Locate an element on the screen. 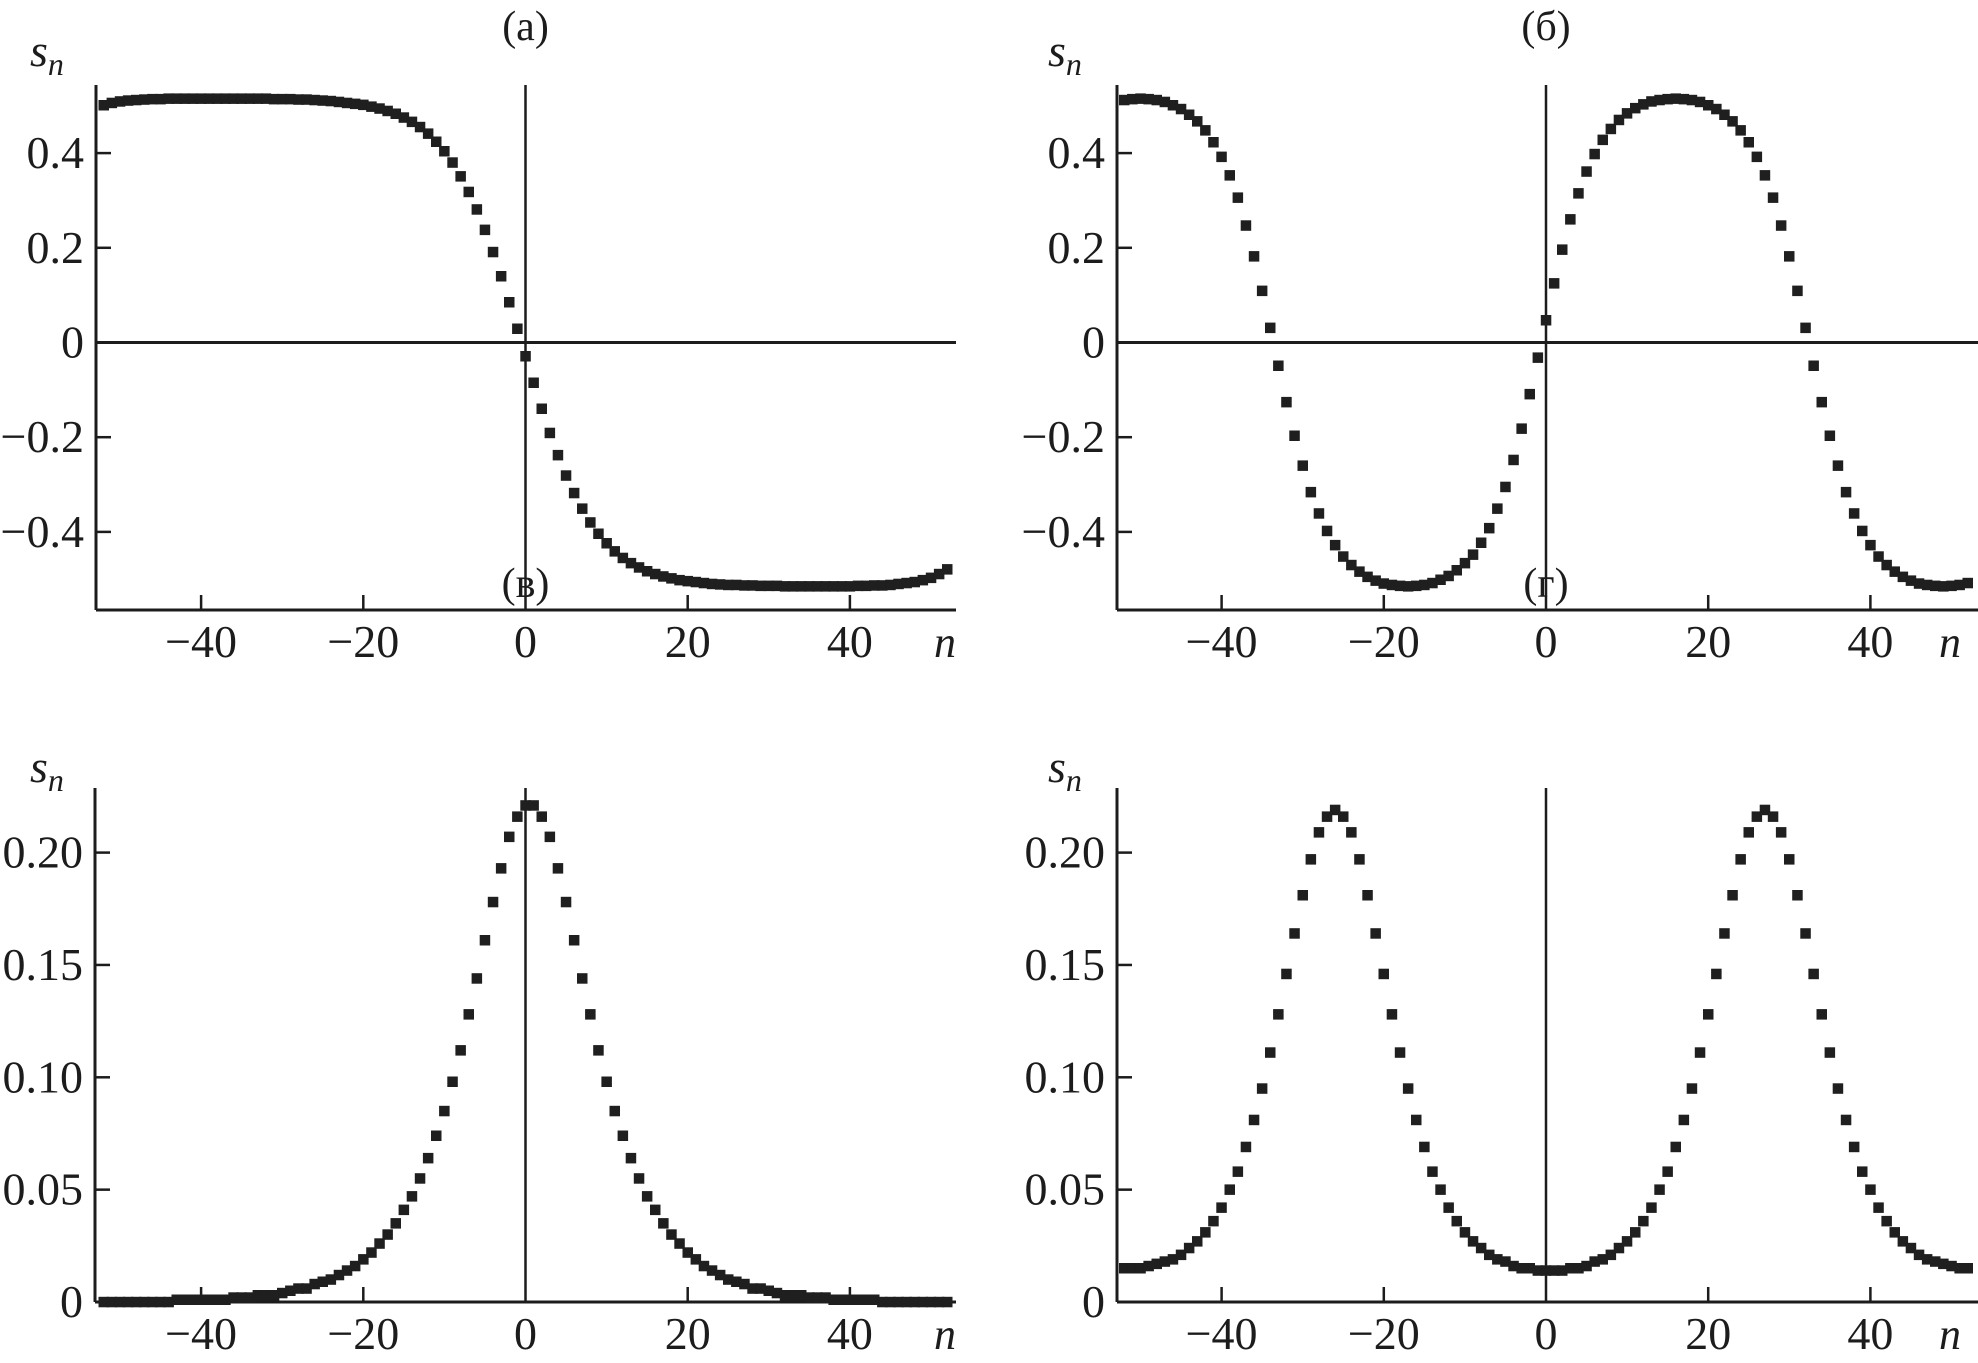 This screenshot has width=1978, height=1363. panel-title: (а) is located at coordinates (525, 27).